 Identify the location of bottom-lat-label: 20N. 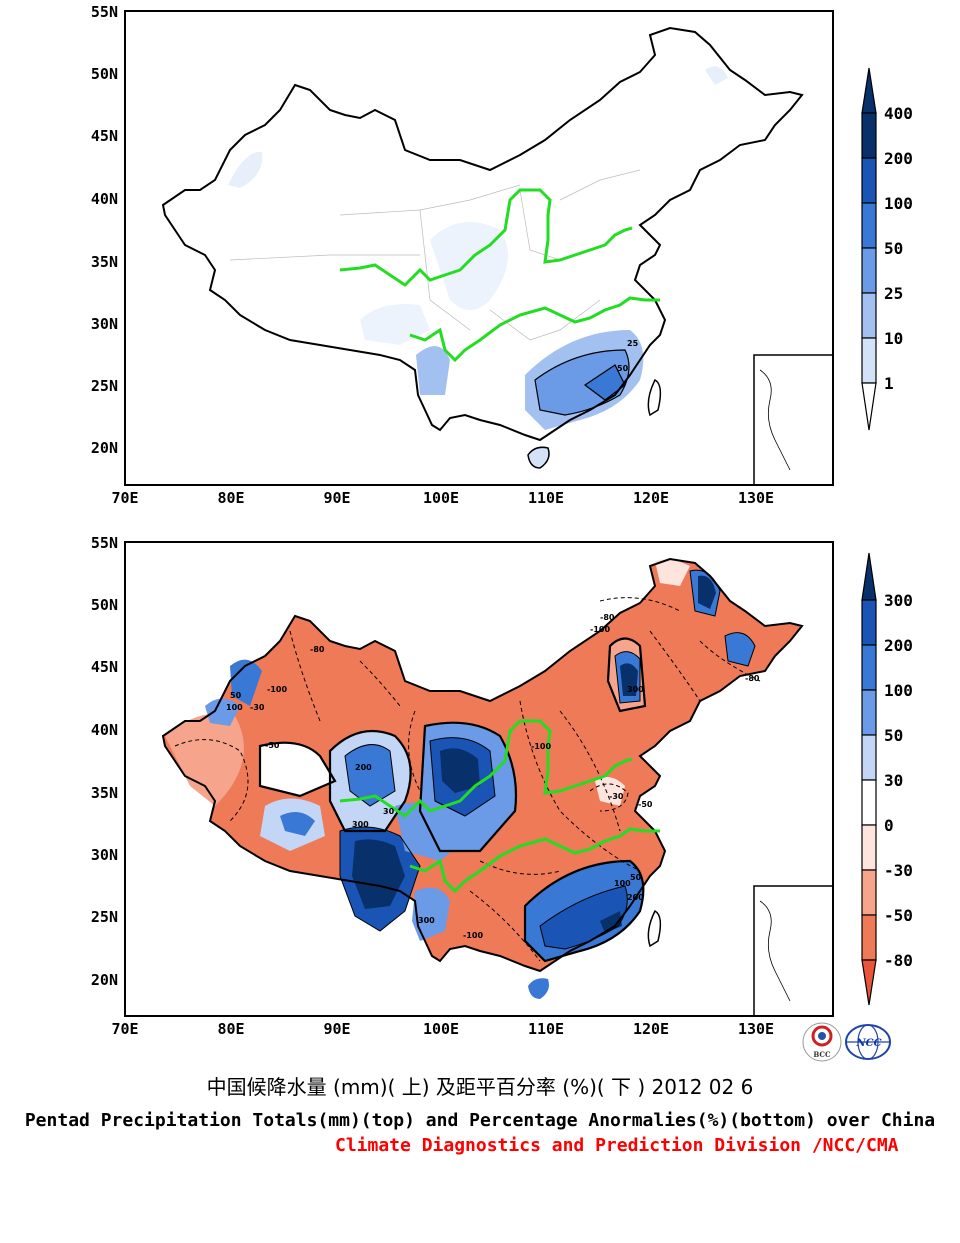
(104, 980).